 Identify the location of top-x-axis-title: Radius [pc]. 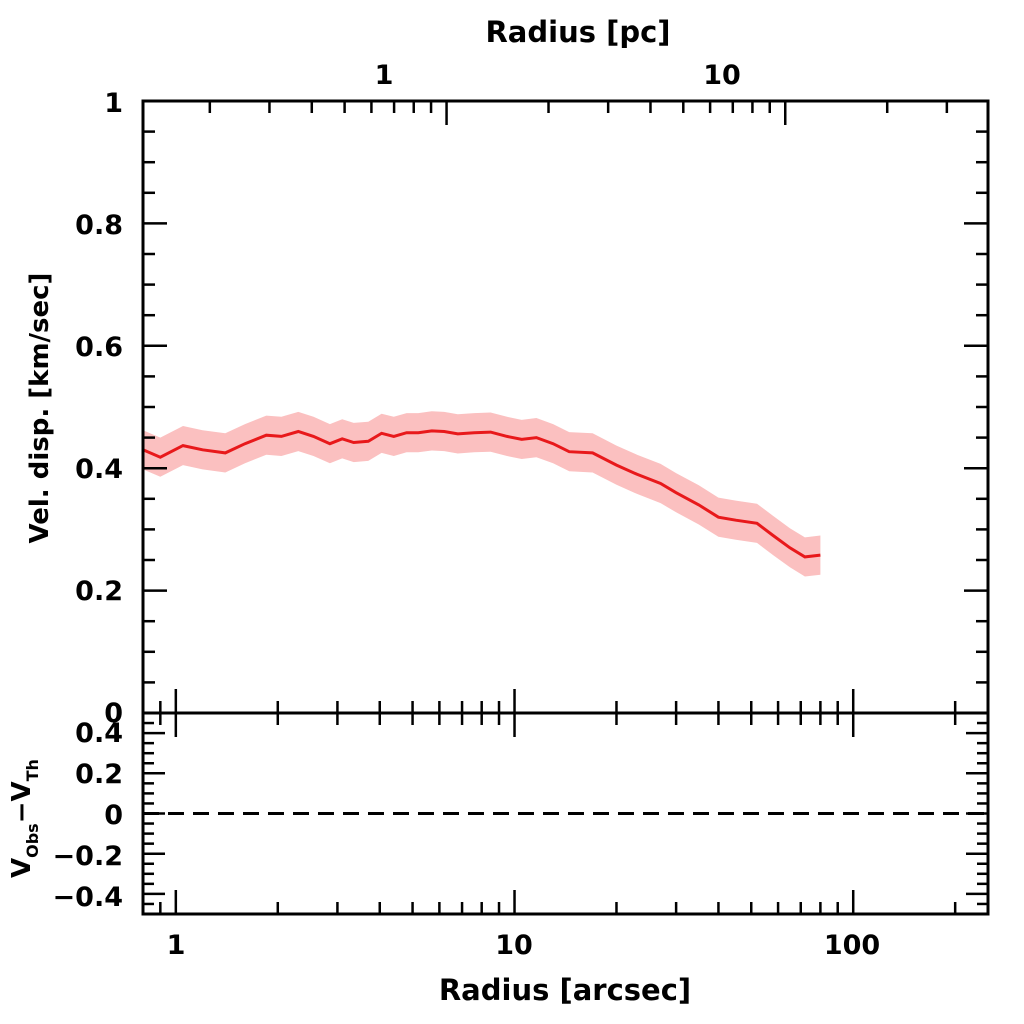
(577, 32).